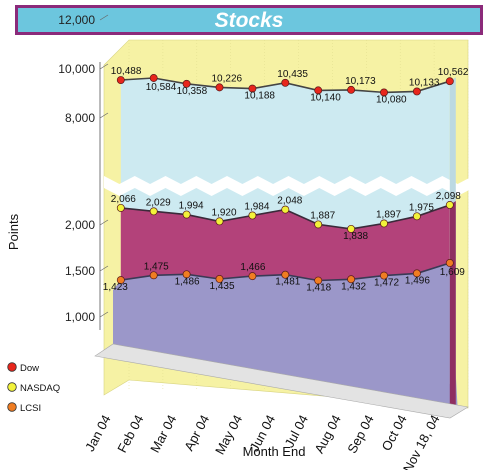 The width and height of the screenshot is (500, 470). Describe the element at coordinates (161, 87) in the screenshot. I see `data-label-dow: 10,584` at that location.